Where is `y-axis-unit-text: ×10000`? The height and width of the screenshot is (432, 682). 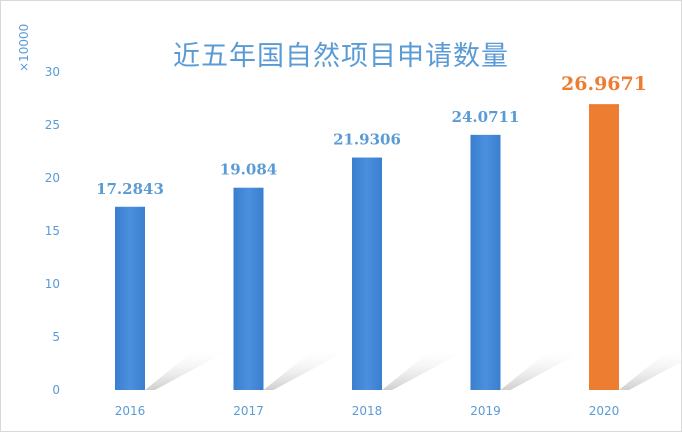 y-axis-unit-text: ×10000 is located at coordinates (24, 48).